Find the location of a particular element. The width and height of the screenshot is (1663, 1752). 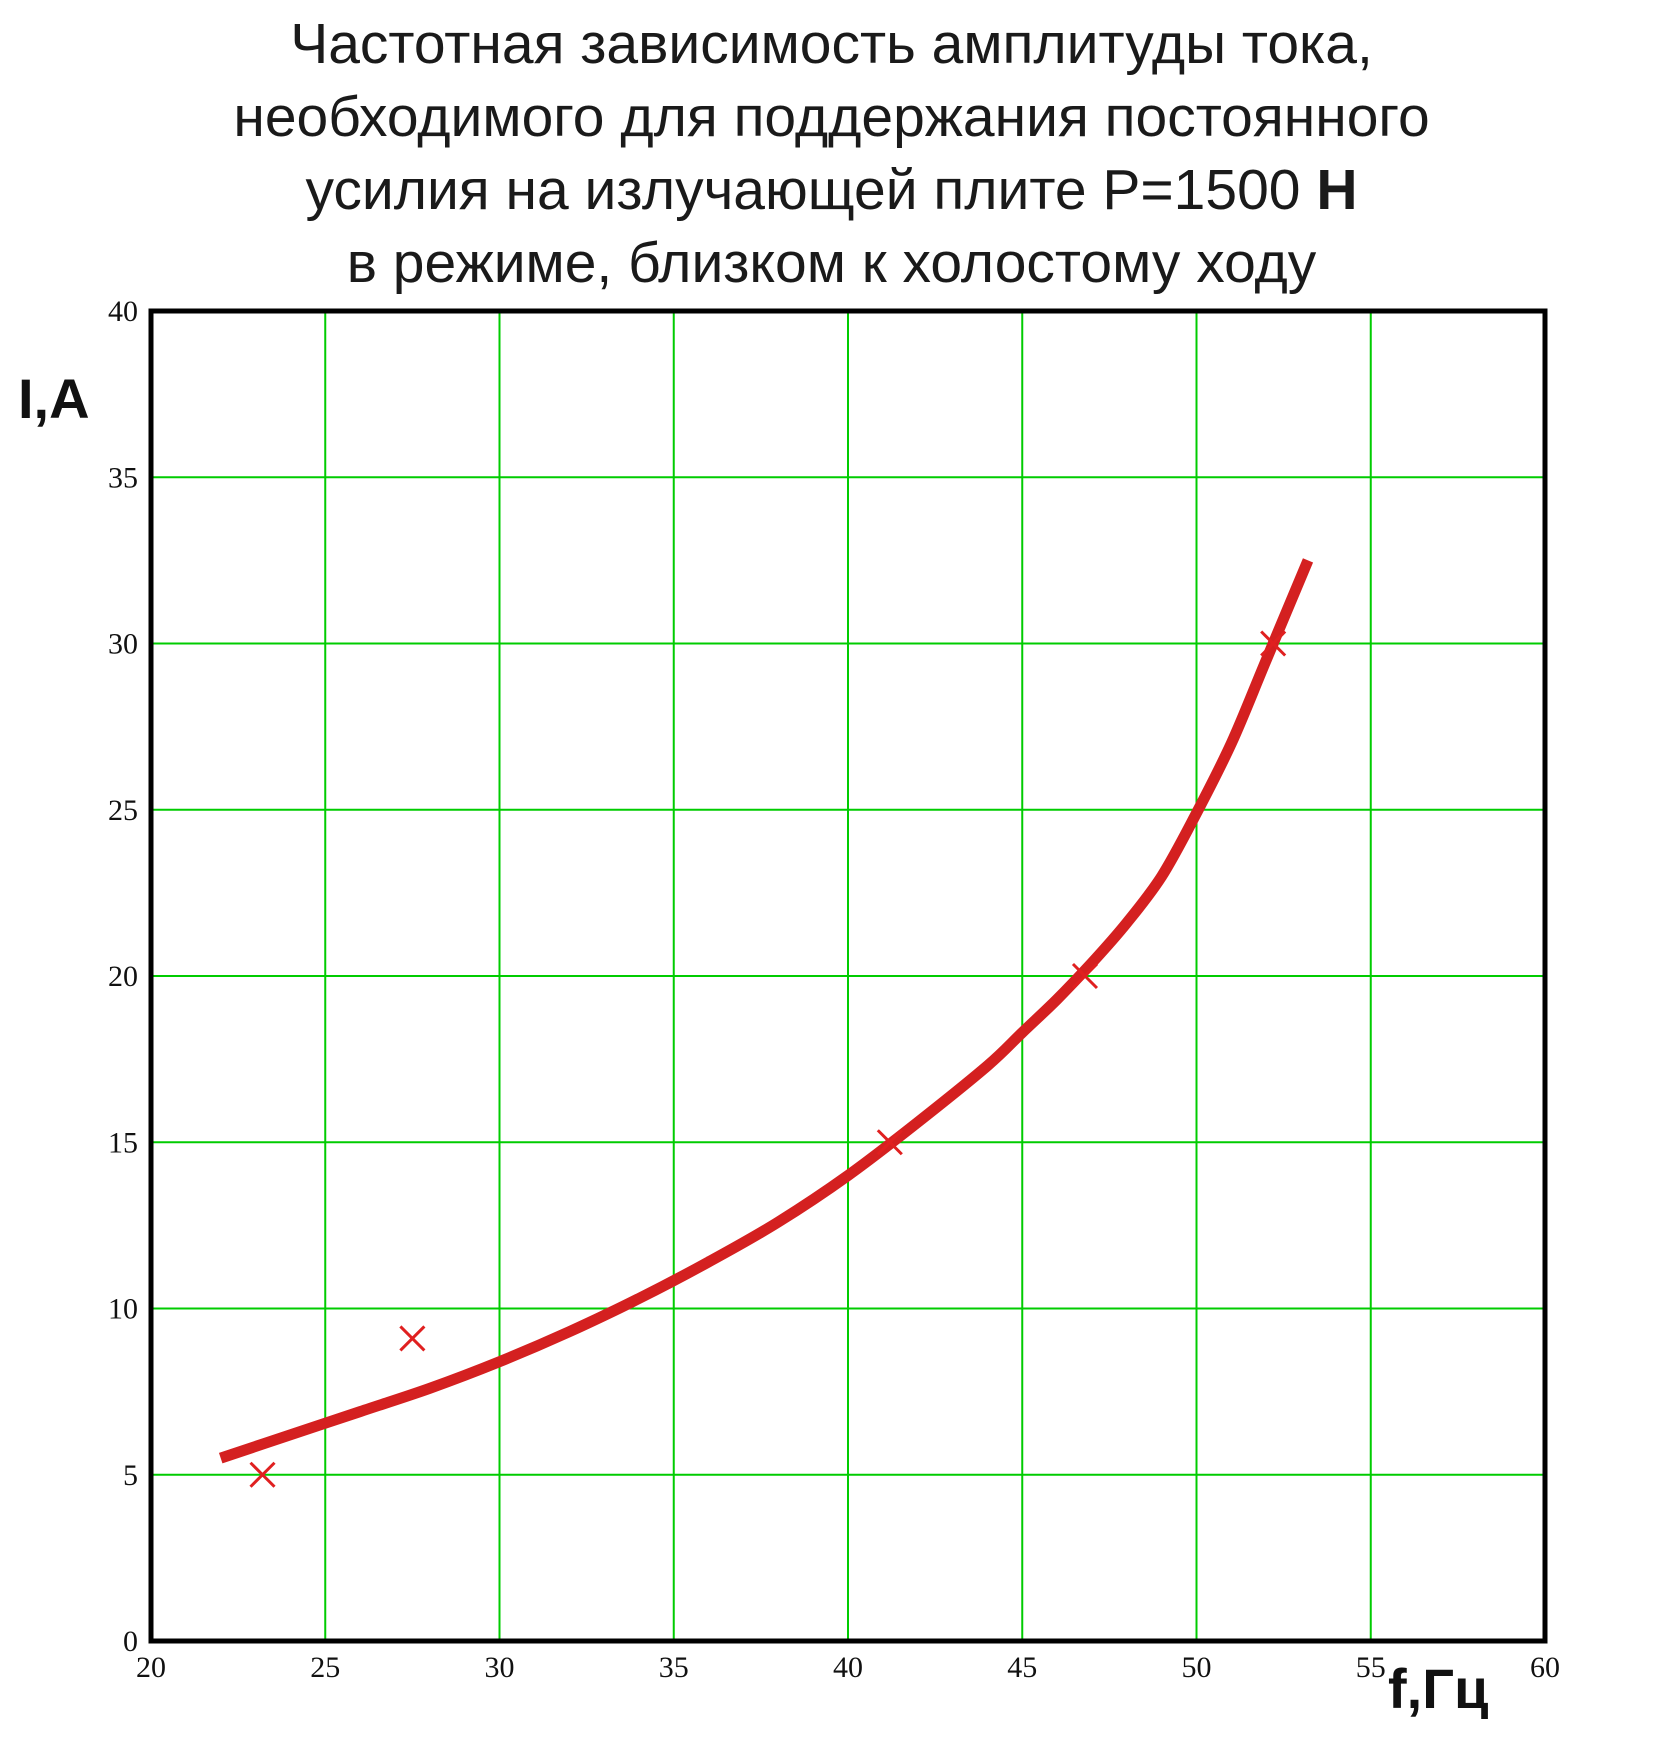

title-line-3: усилия на излучающей плите P=1500 Н is located at coordinates (831, 190).